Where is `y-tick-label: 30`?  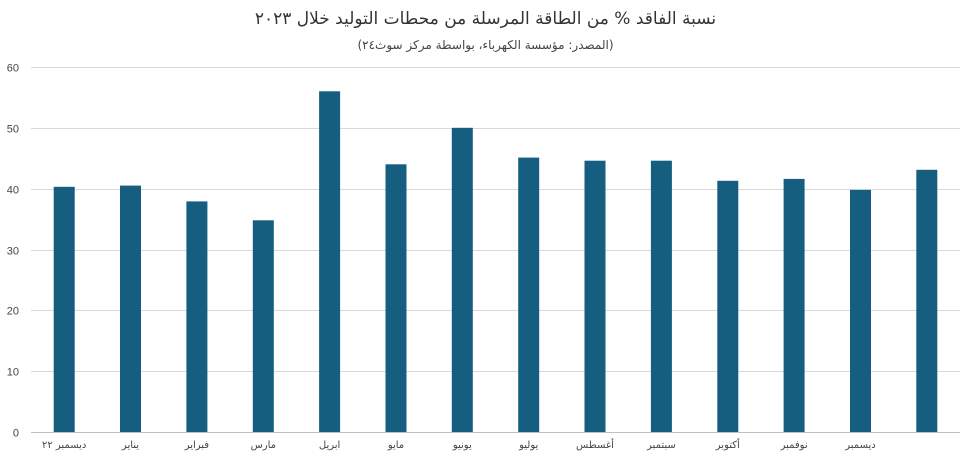
y-tick-label: 30 is located at coordinates (13, 252).